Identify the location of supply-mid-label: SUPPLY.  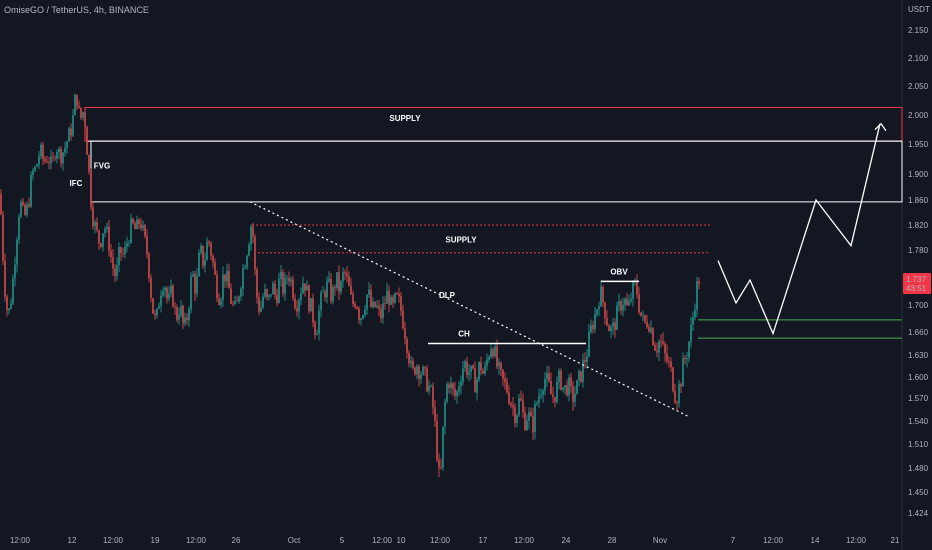
(461, 239).